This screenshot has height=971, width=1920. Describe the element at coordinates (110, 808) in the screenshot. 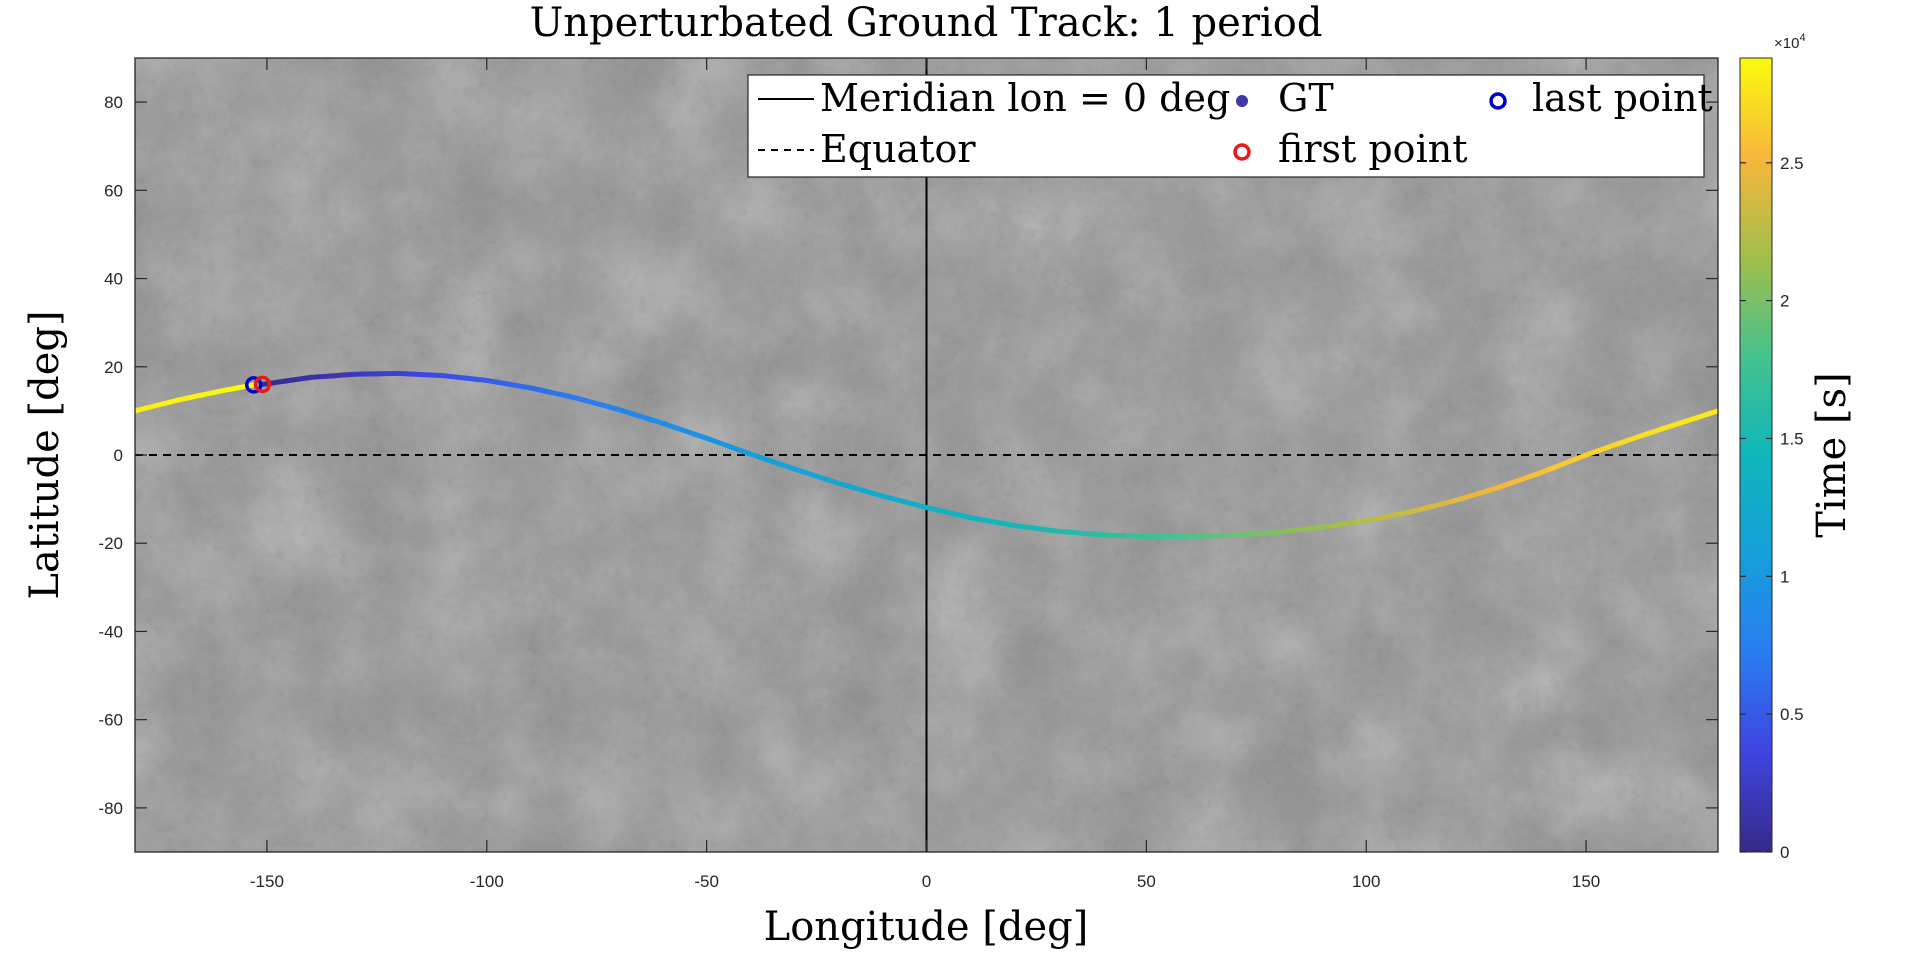

I see `y-tick-label: -80` at that location.